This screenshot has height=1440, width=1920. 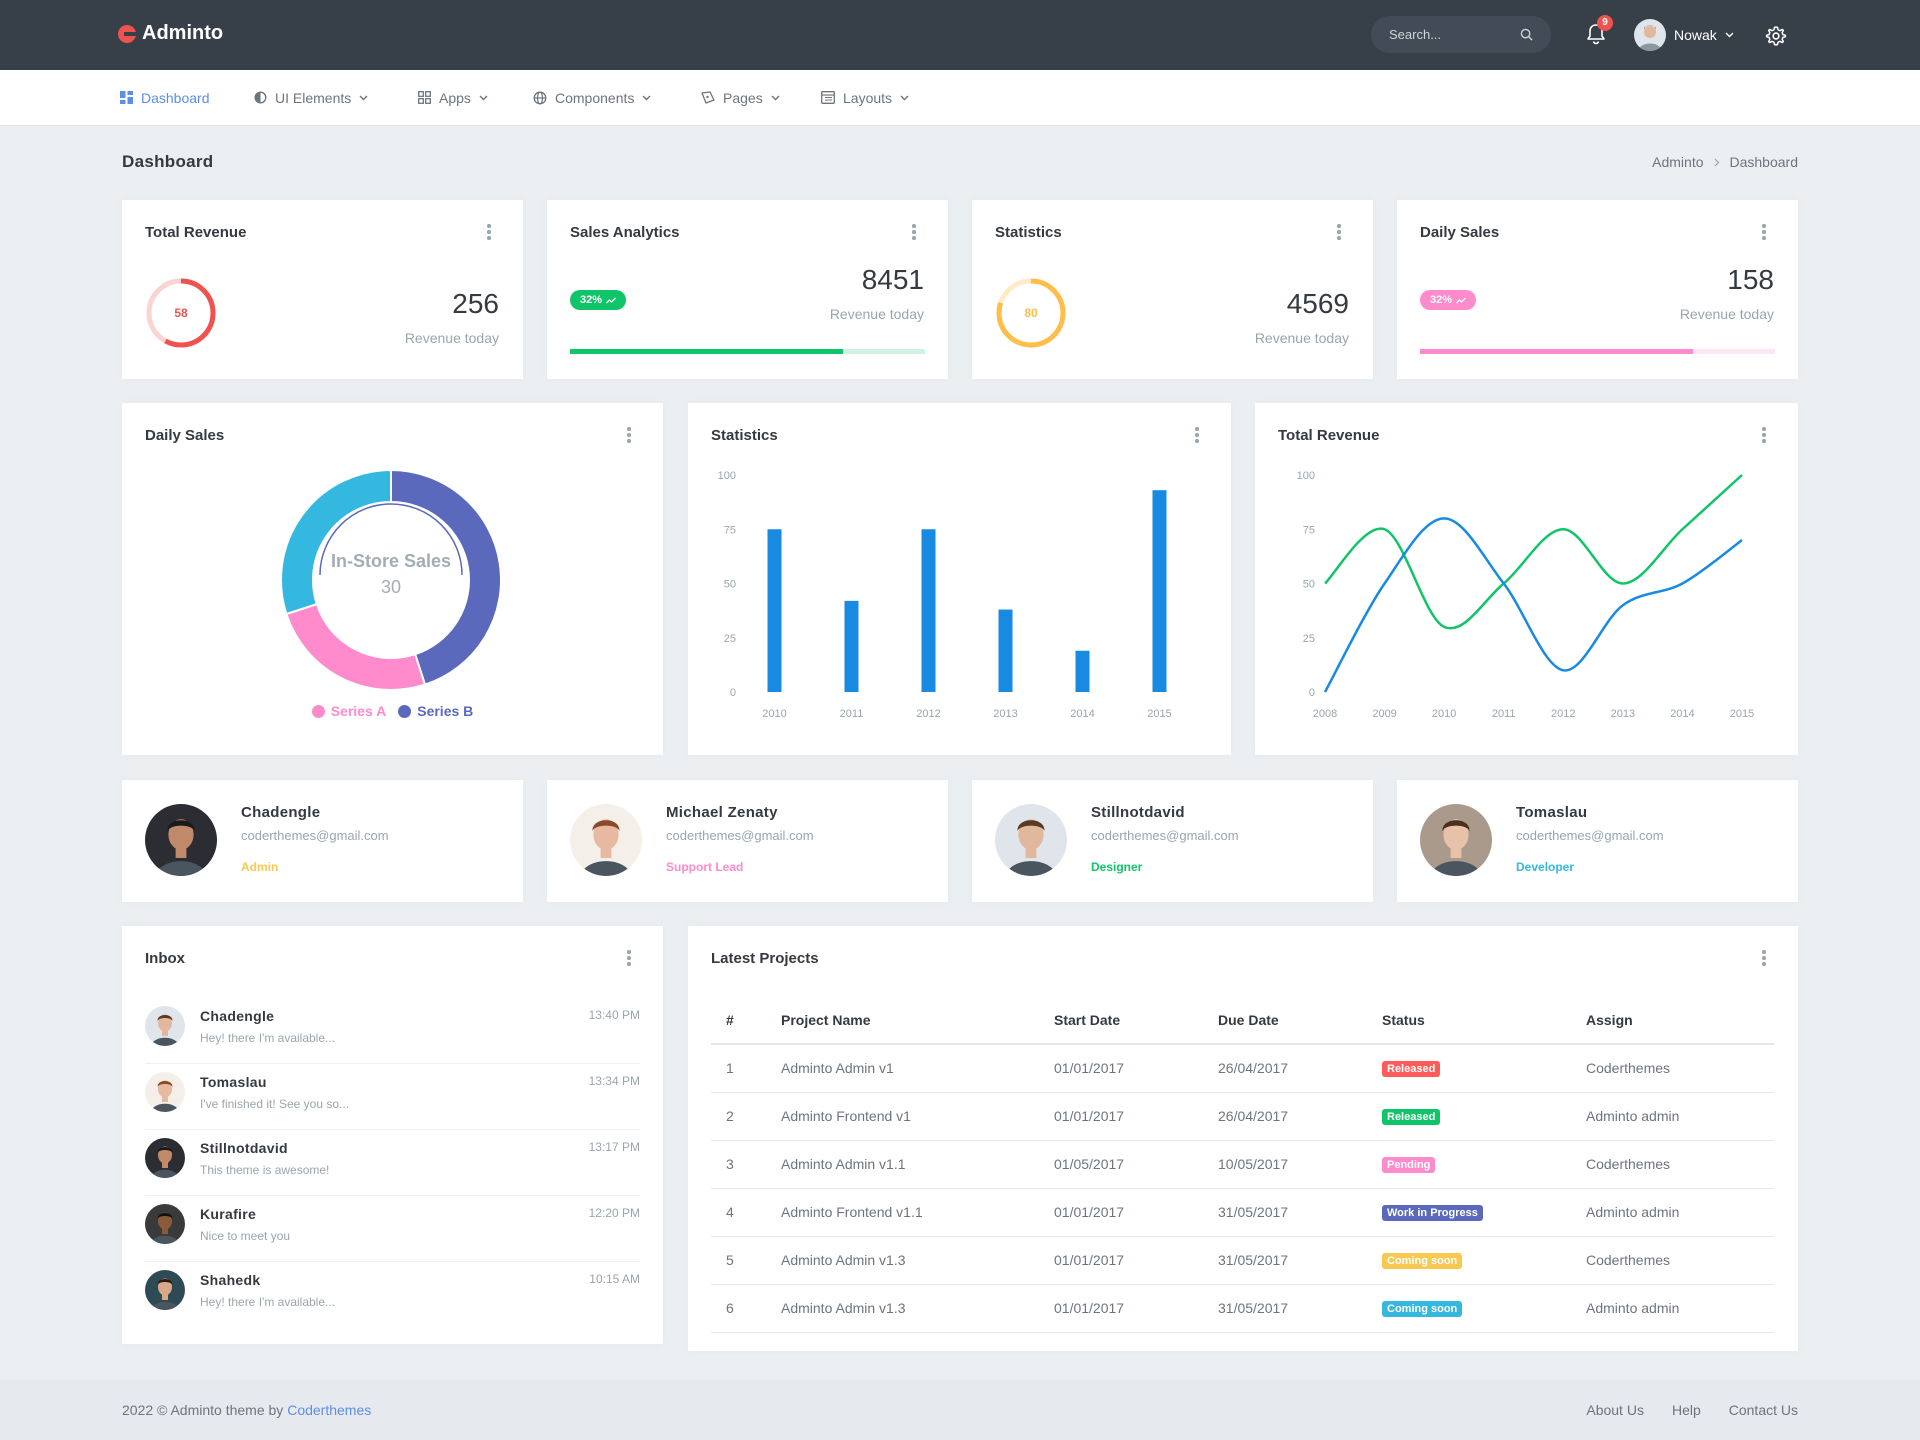 What do you see at coordinates (348, 711) in the screenshot?
I see `legend-item: Series A` at bounding box center [348, 711].